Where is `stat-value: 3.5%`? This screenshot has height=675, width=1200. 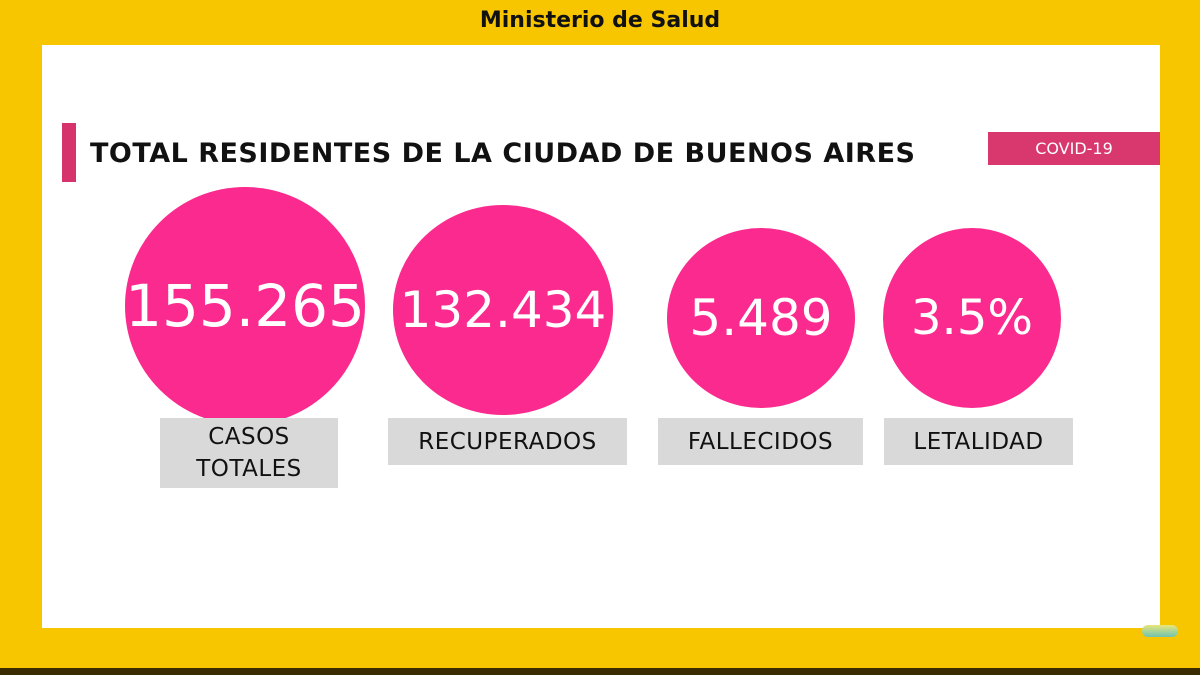
stat-value: 3.5% is located at coordinates (972, 318).